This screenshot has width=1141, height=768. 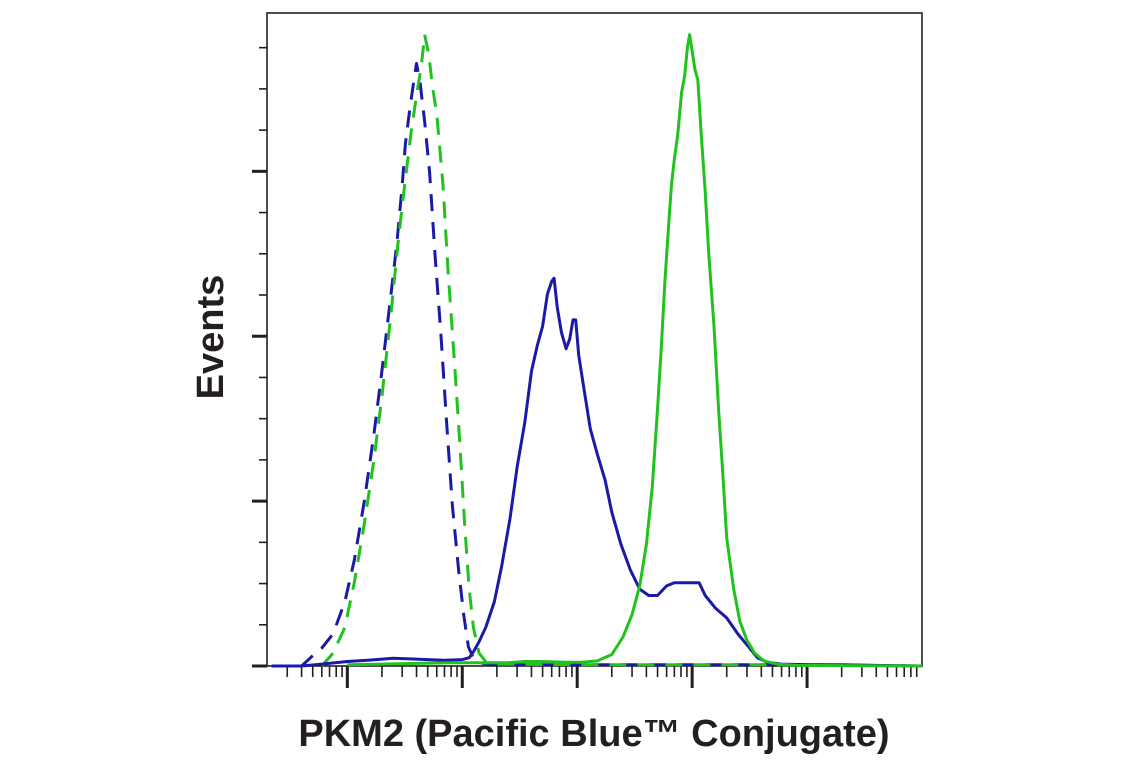 What do you see at coordinates (211, 337) in the screenshot?
I see `y-axis-title: Events` at bounding box center [211, 337].